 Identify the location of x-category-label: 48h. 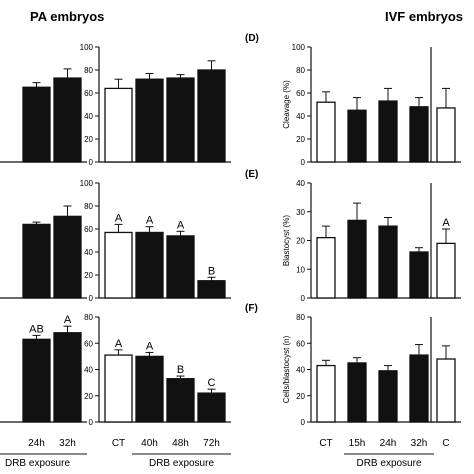
(180, 443).